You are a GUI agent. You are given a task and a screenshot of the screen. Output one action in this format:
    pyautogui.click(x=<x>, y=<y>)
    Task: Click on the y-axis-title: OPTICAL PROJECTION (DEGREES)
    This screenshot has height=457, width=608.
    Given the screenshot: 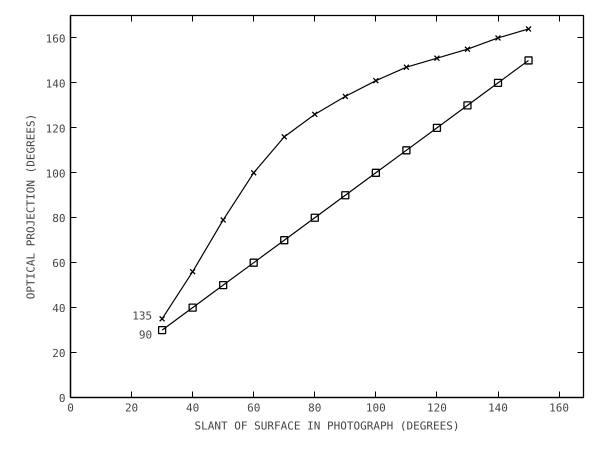 What is the action you would take?
    pyautogui.click(x=31, y=207)
    